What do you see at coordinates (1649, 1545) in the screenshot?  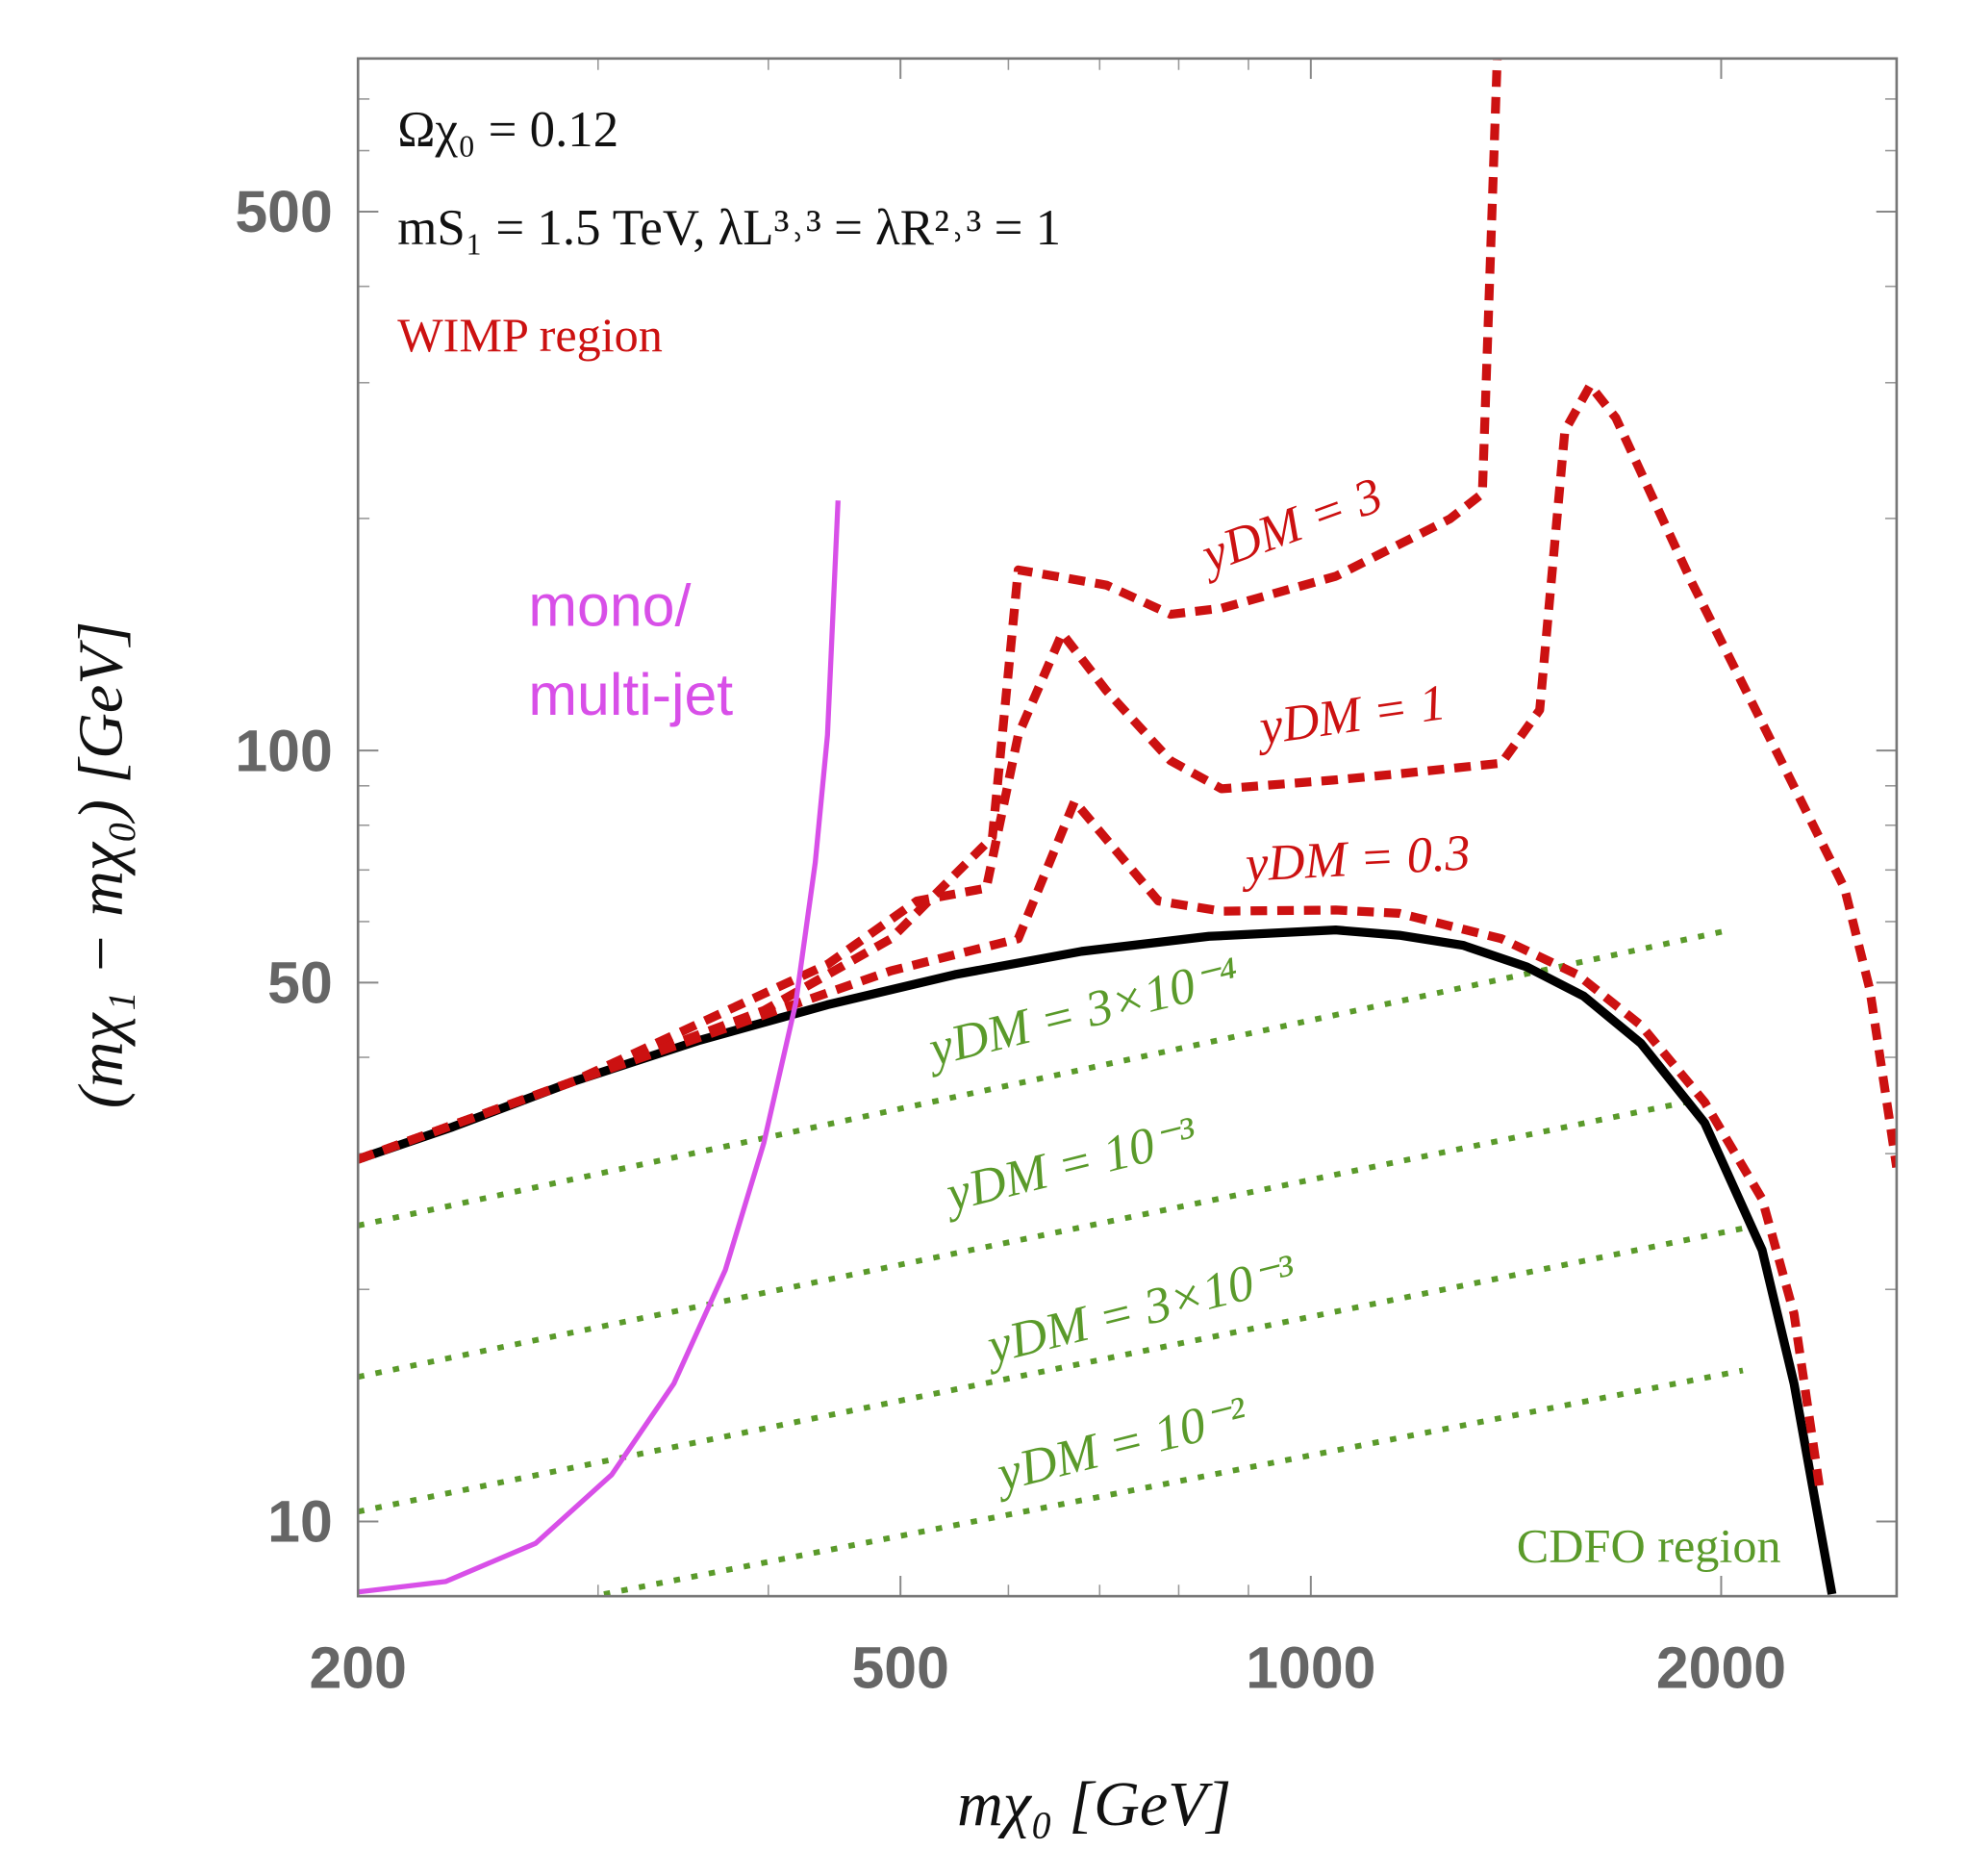 I see `annotation: CDFO region` at bounding box center [1649, 1545].